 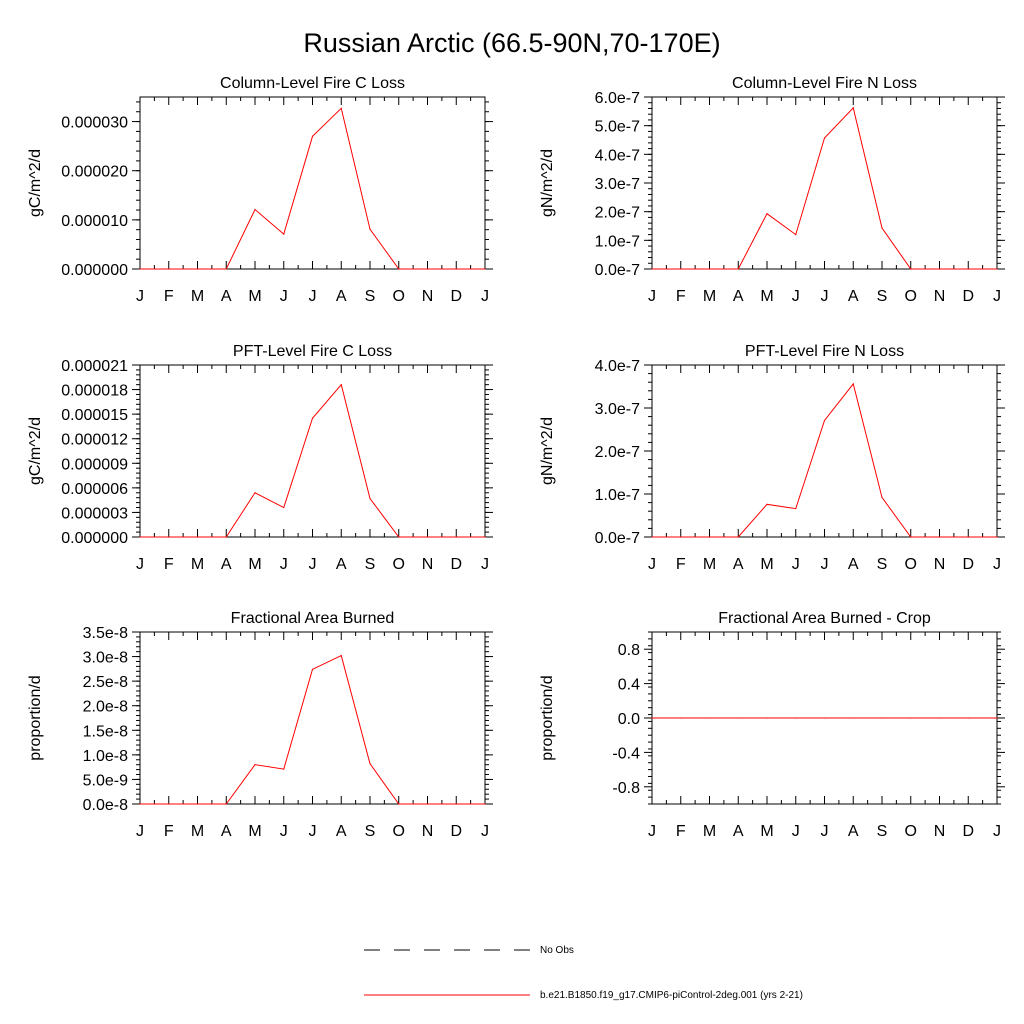 I want to click on y-tick-label: 0.000006, so click(x=94, y=489).